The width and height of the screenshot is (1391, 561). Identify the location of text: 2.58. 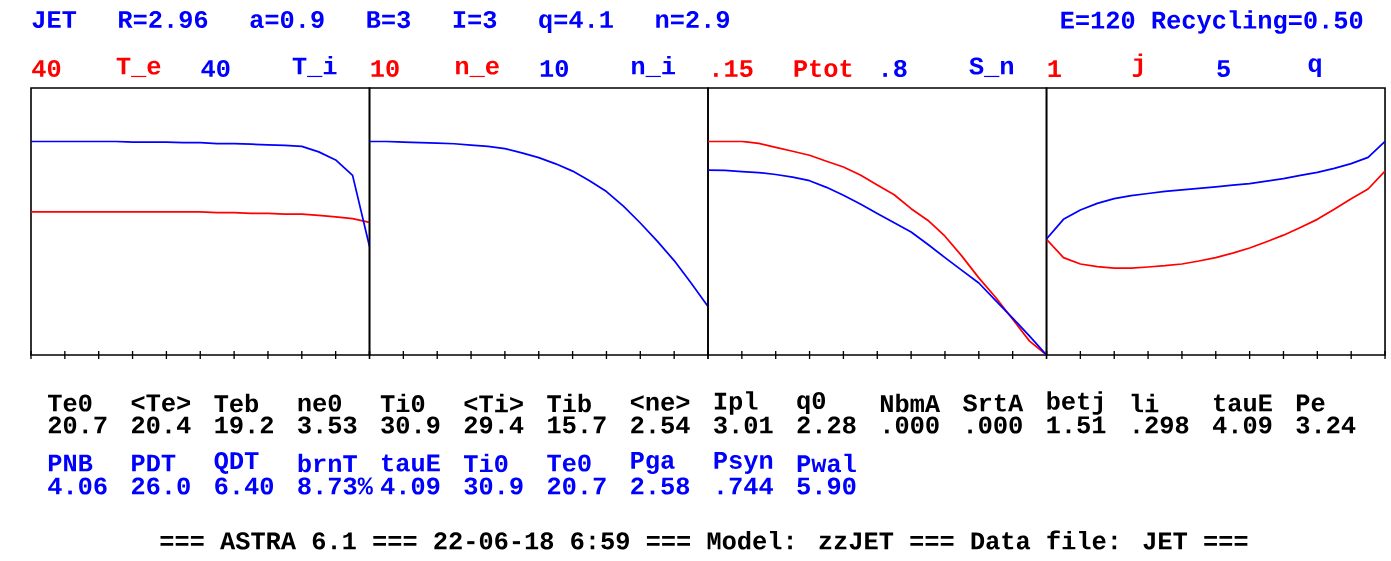
(660, 486).